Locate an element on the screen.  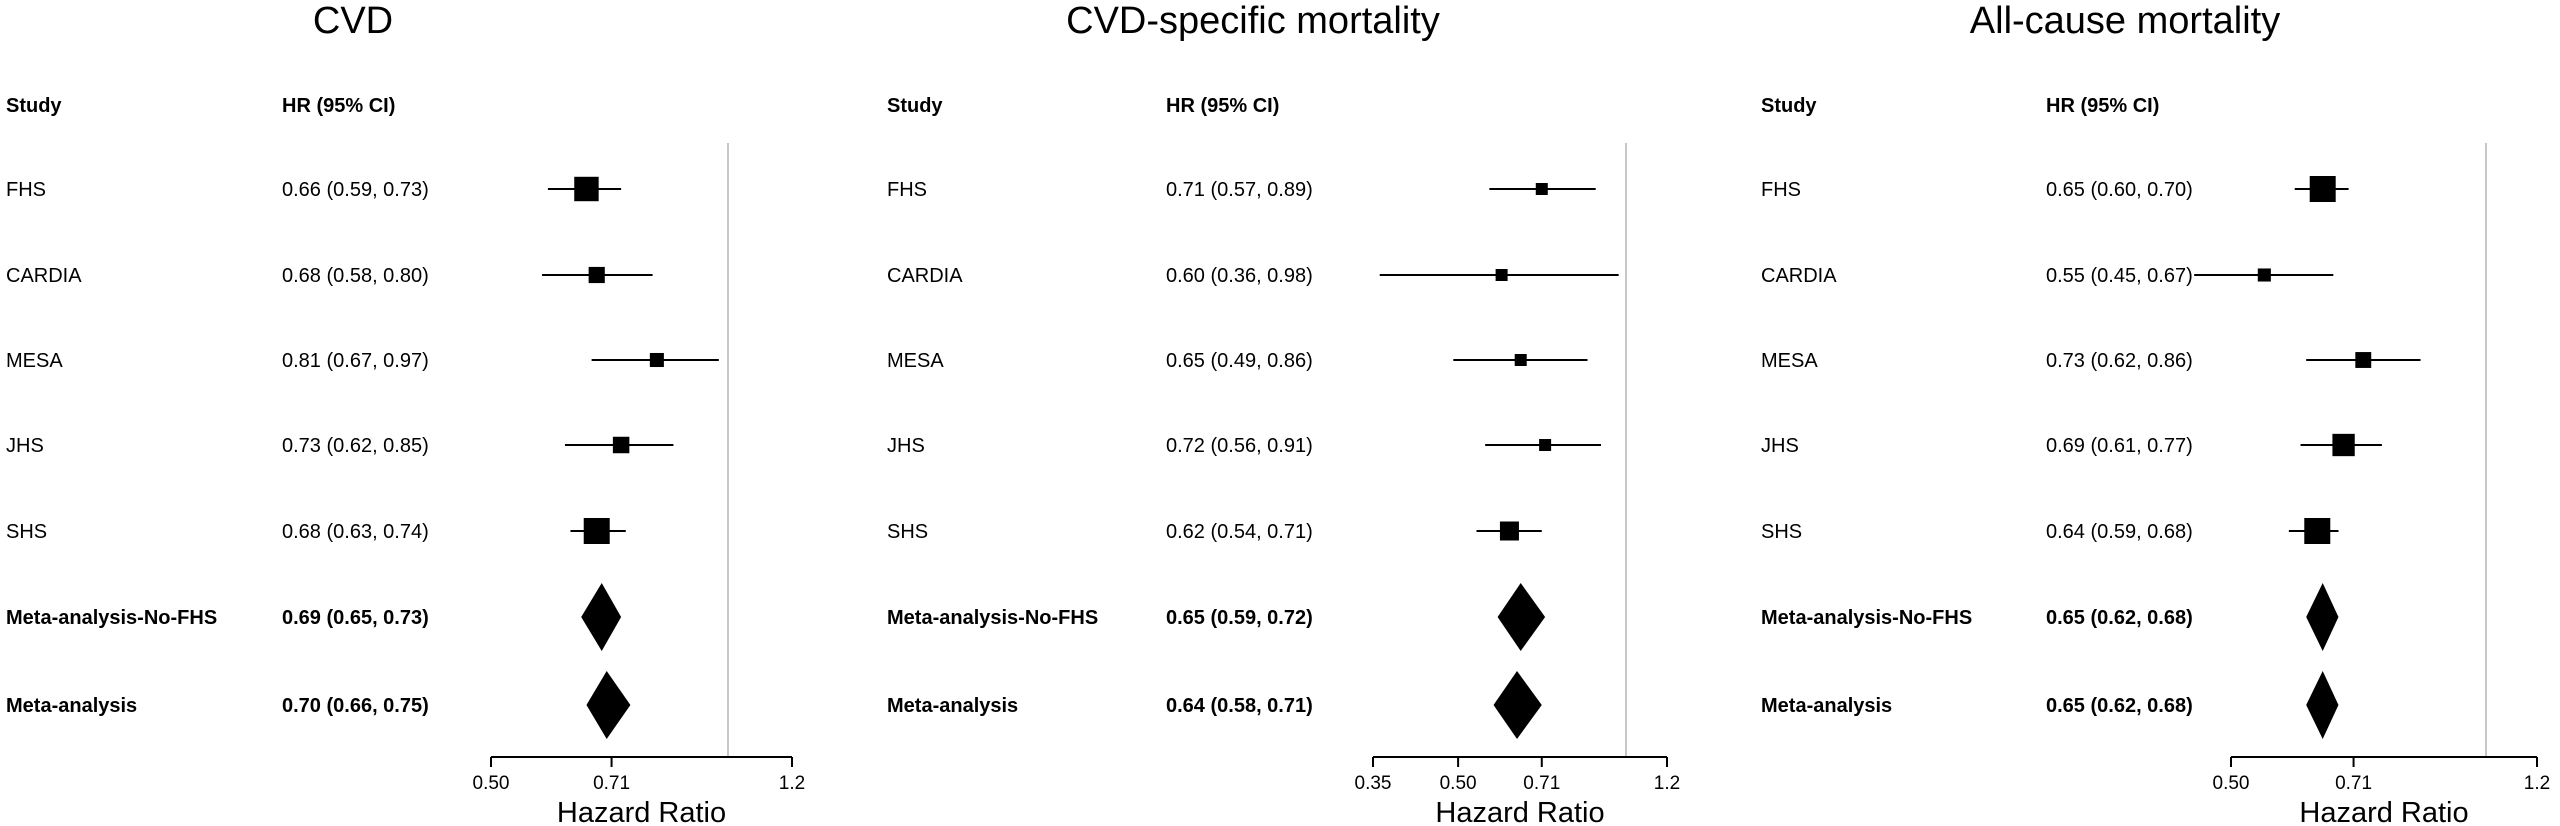
forest-row: FHS 0.65 (0.60, 0.70) is located at coordinates (2055, 189).